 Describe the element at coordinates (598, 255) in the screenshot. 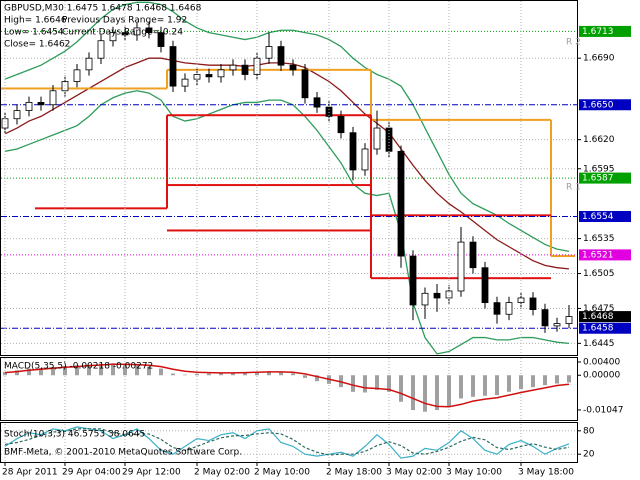

I see `level-label: 1.6521` at that location.